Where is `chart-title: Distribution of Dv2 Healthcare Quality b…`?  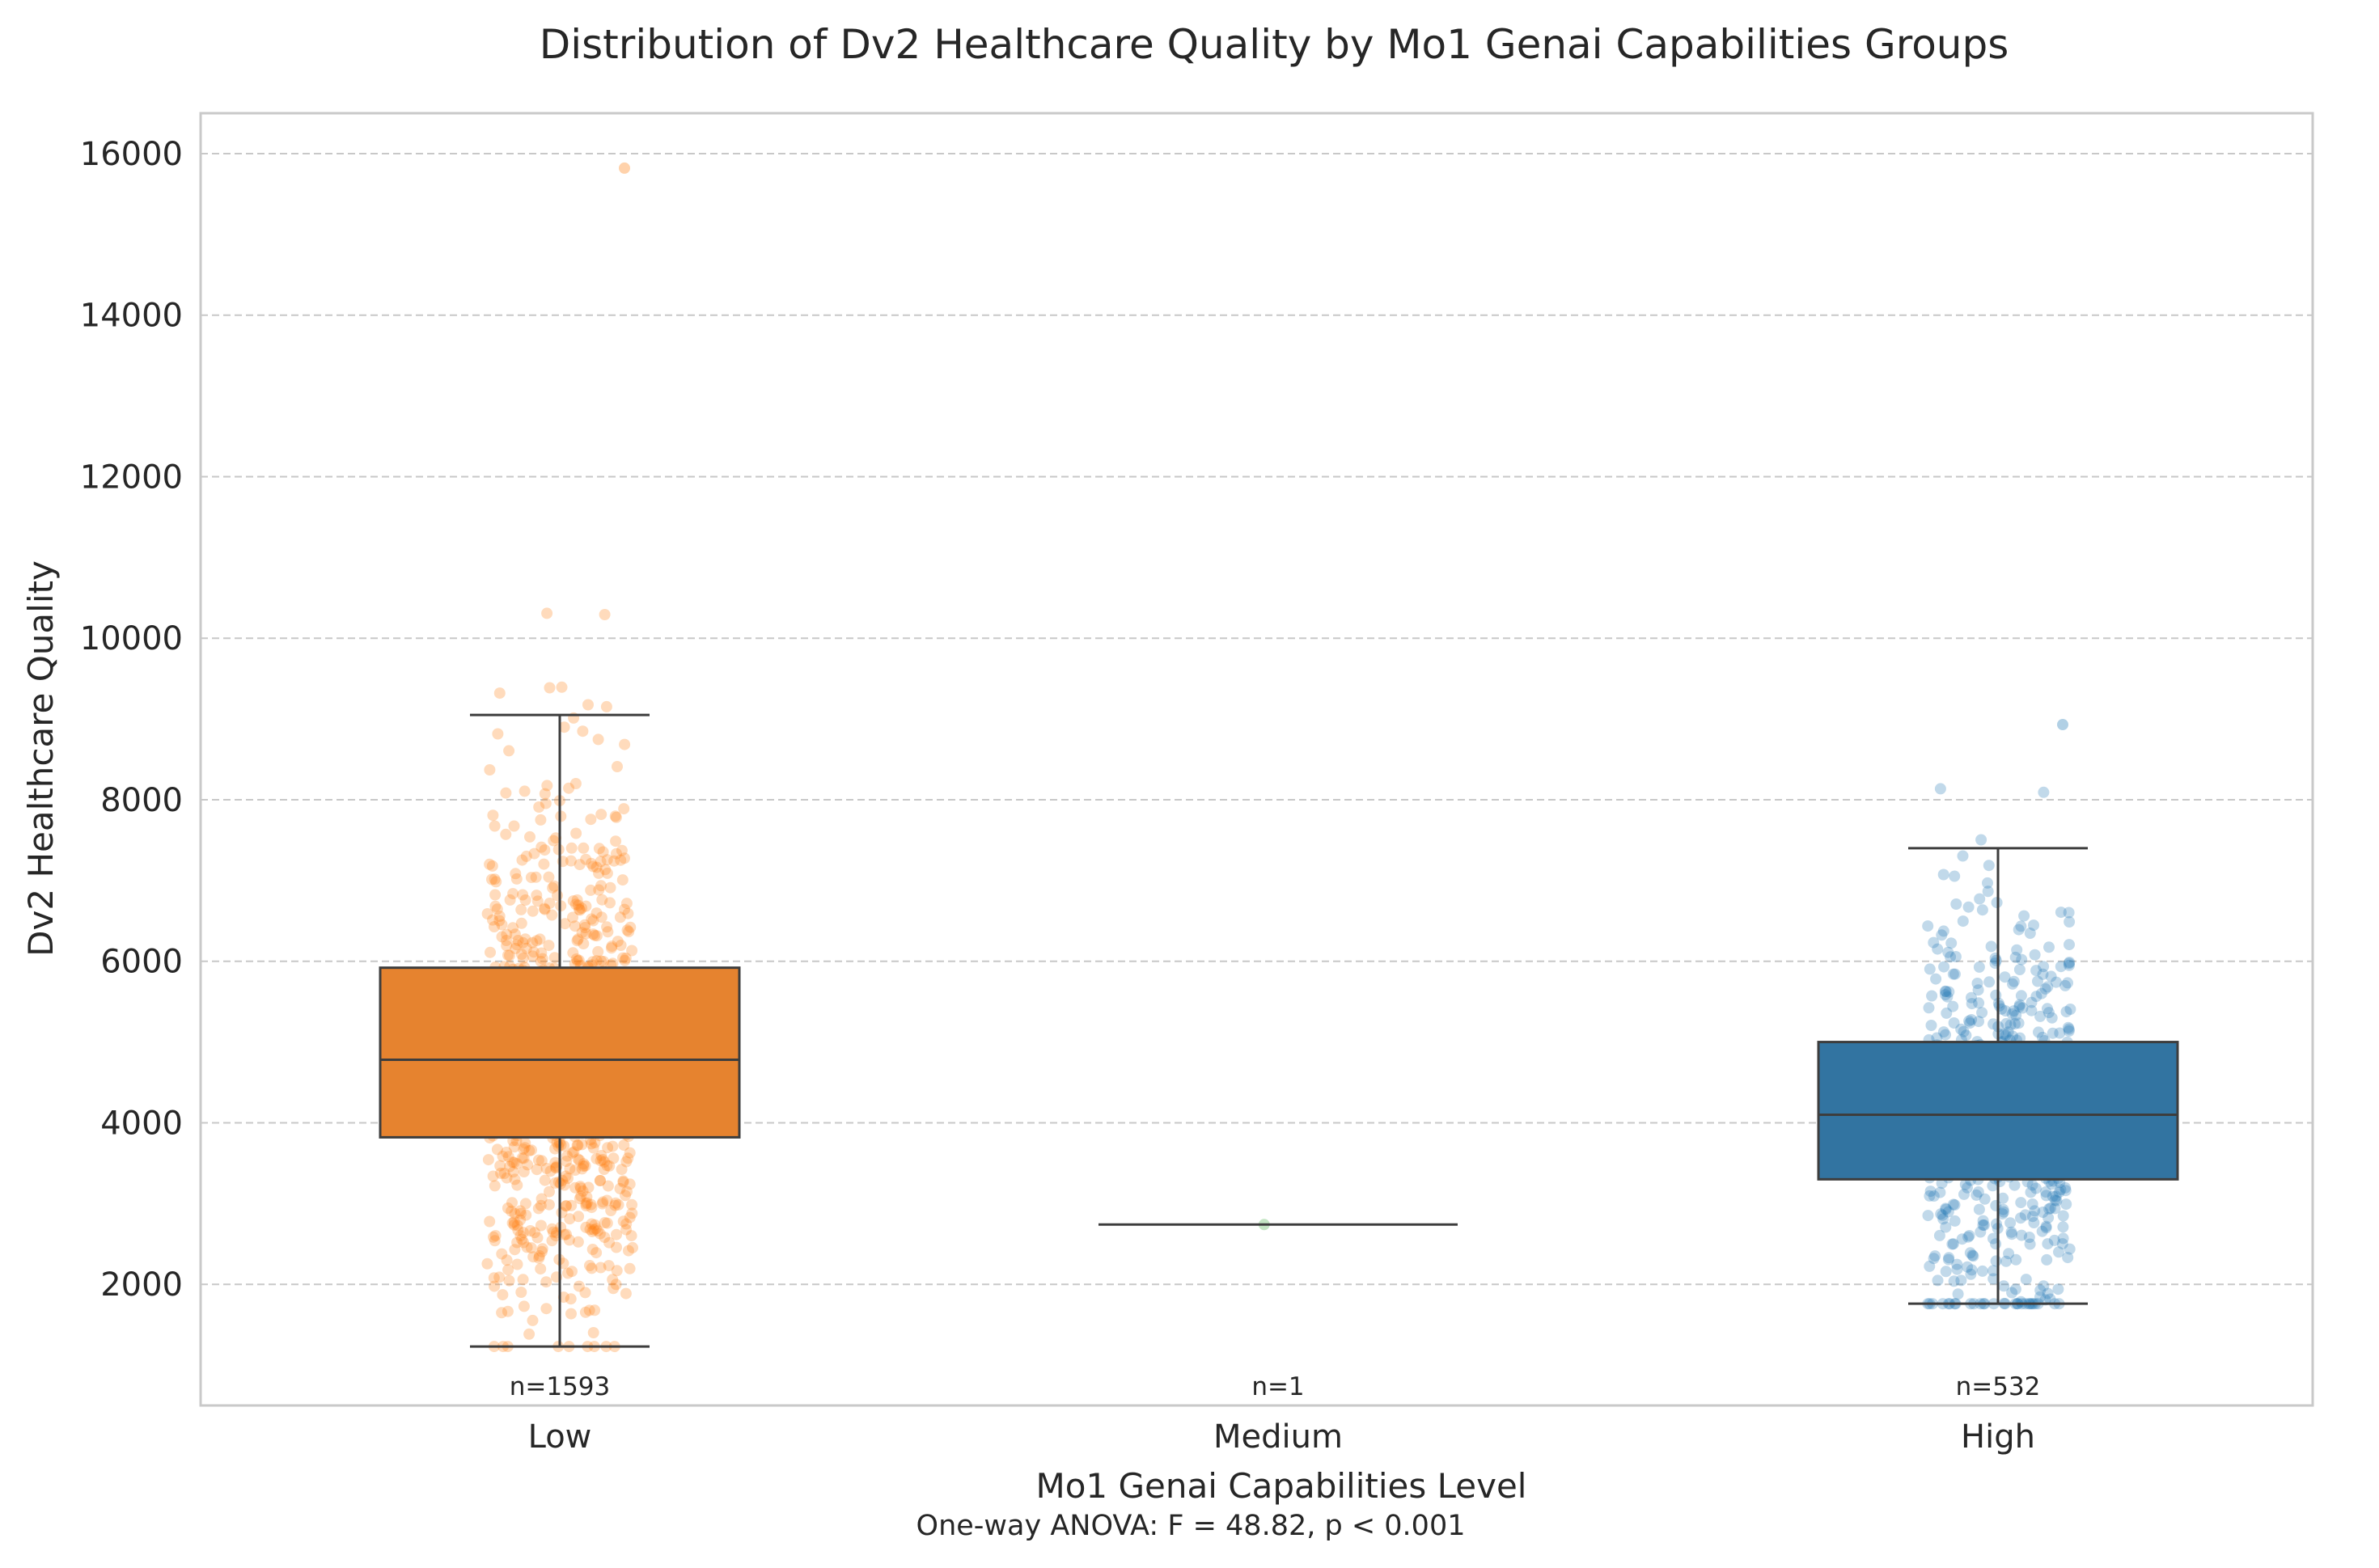
chart-title: Distribution of Dv2 Healthcare Quality b… is located at coordinates (1274, 44).